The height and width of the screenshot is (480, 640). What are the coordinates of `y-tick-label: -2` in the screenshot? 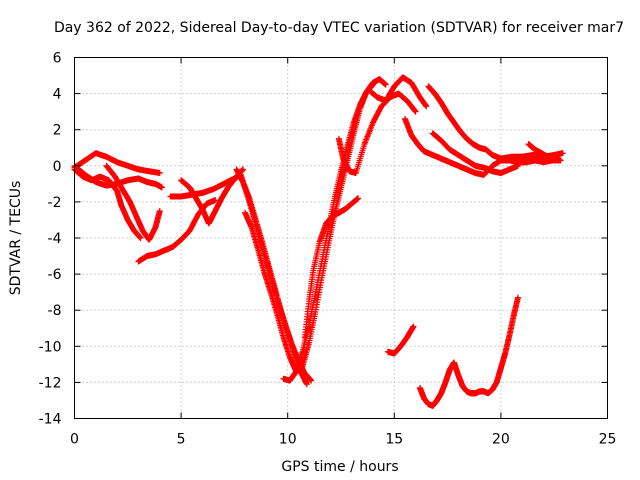 It's located at (55, 203).